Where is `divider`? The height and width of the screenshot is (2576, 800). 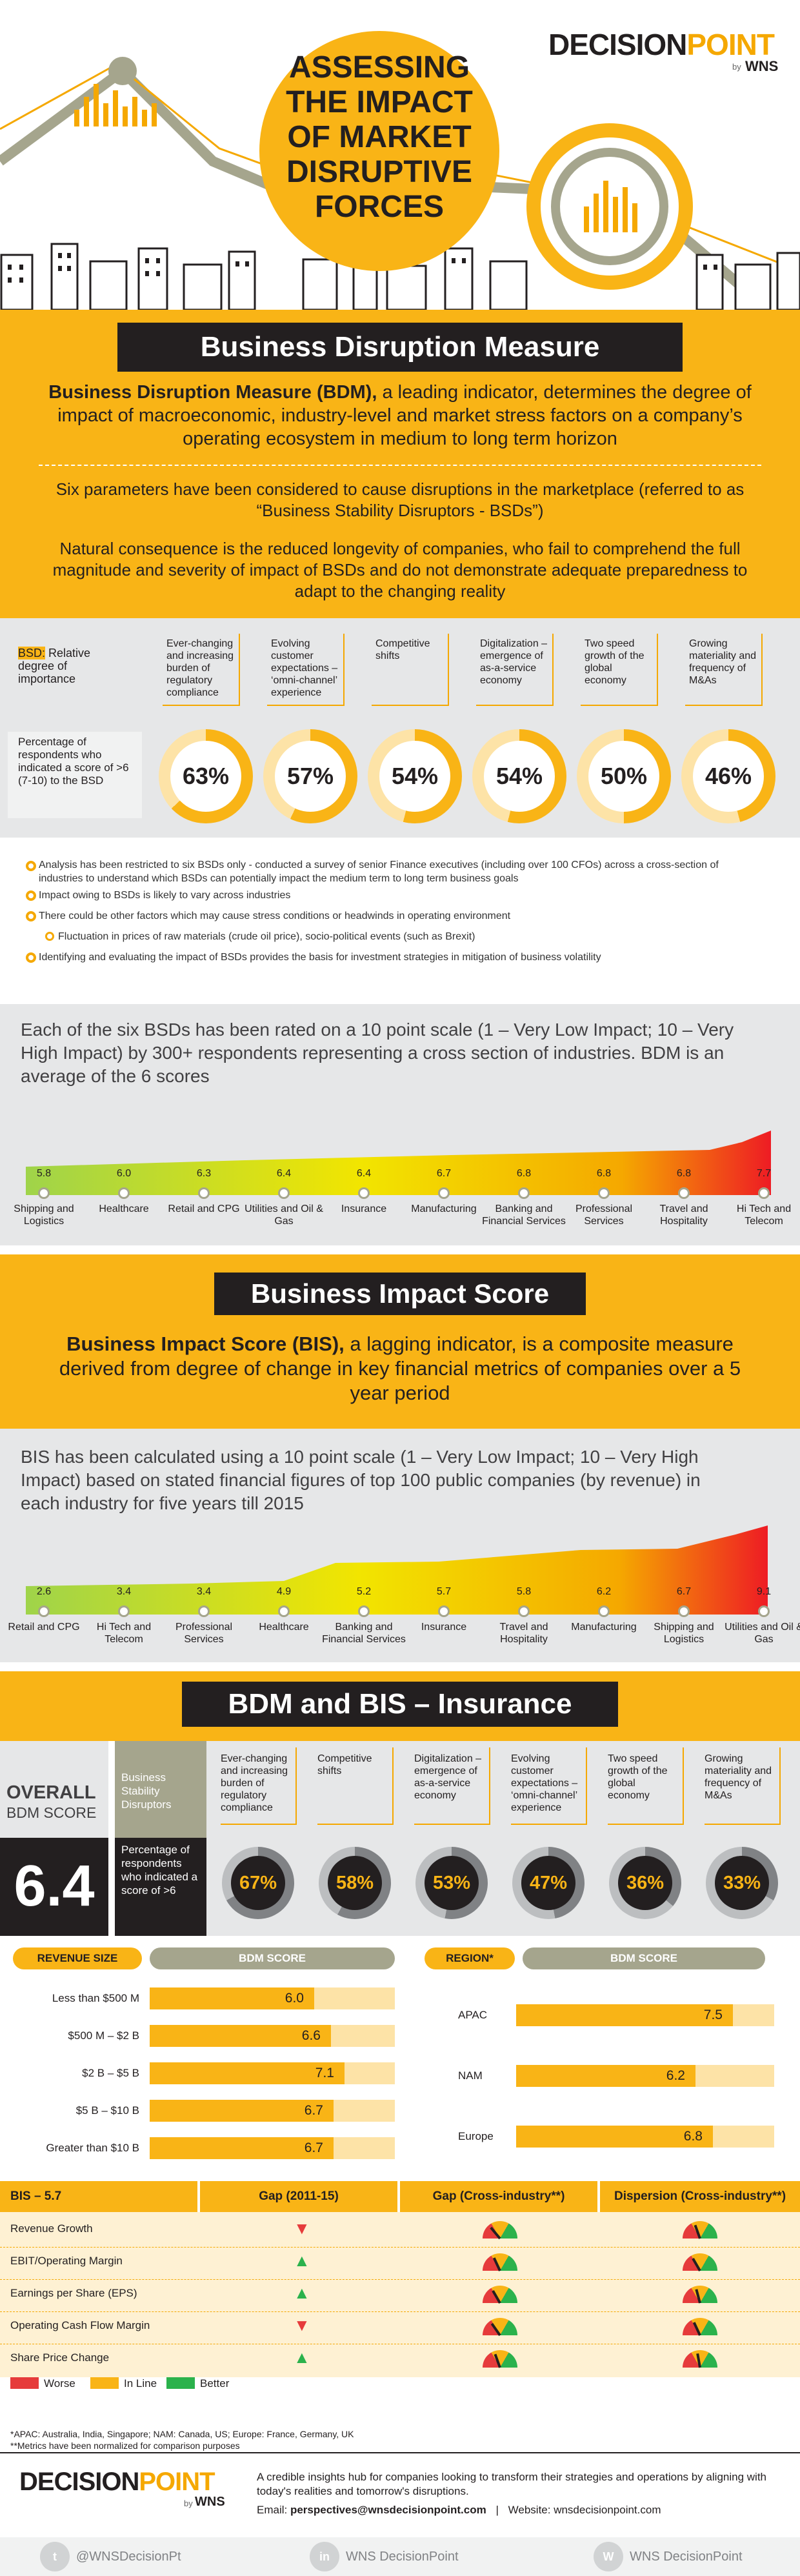
divider is located at coordinates (400, 465).